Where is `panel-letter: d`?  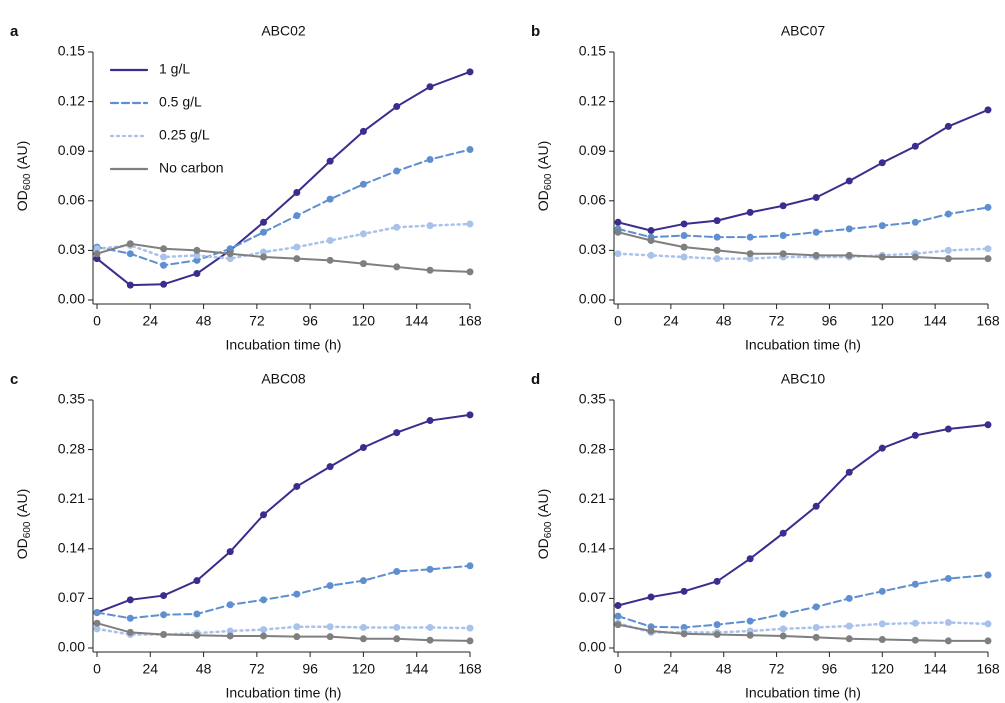
panel-letter: d is located at coordinates (535, 379).